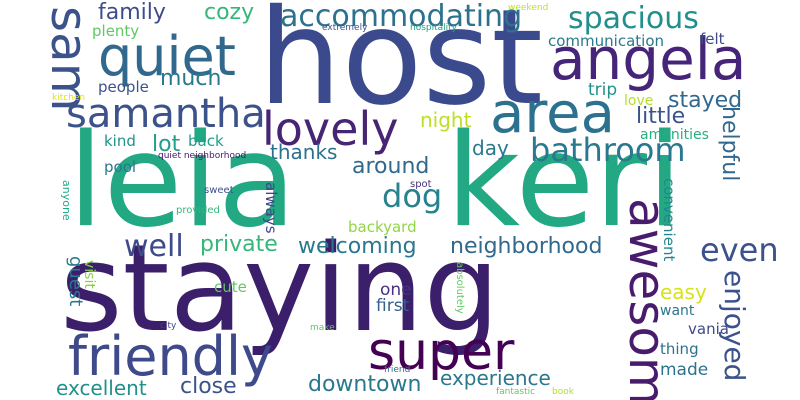 The width and height of the screenshot is (800, 400). I want to click on word-experience: experience, so click(495, 378).